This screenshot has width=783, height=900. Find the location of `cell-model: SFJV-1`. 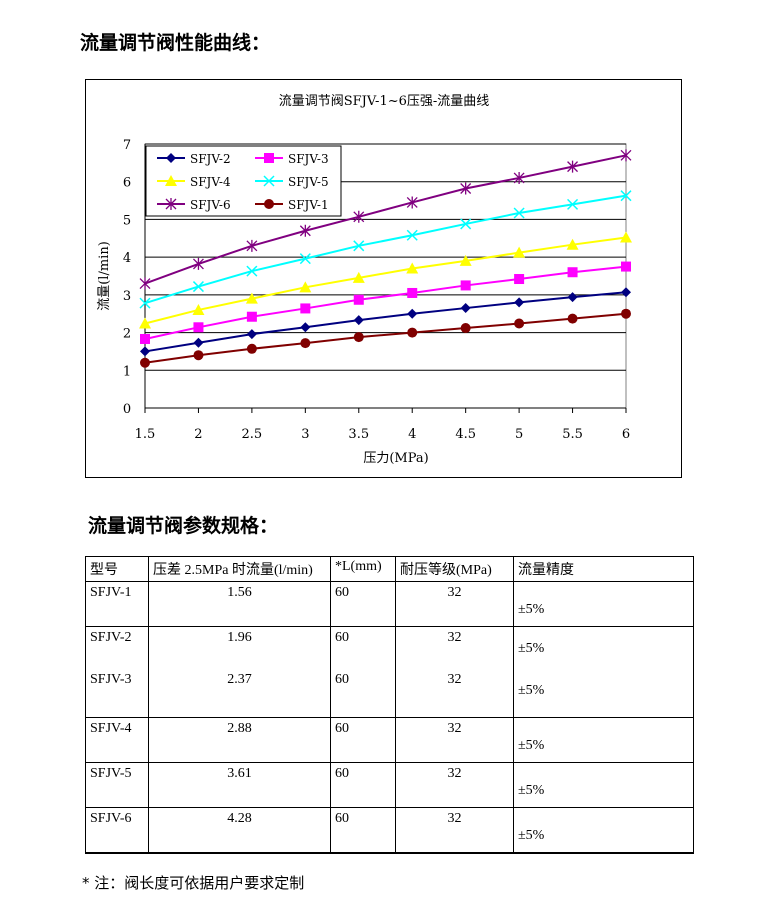

cell-model: SFJV-1 is located at coordinates (117, 604).